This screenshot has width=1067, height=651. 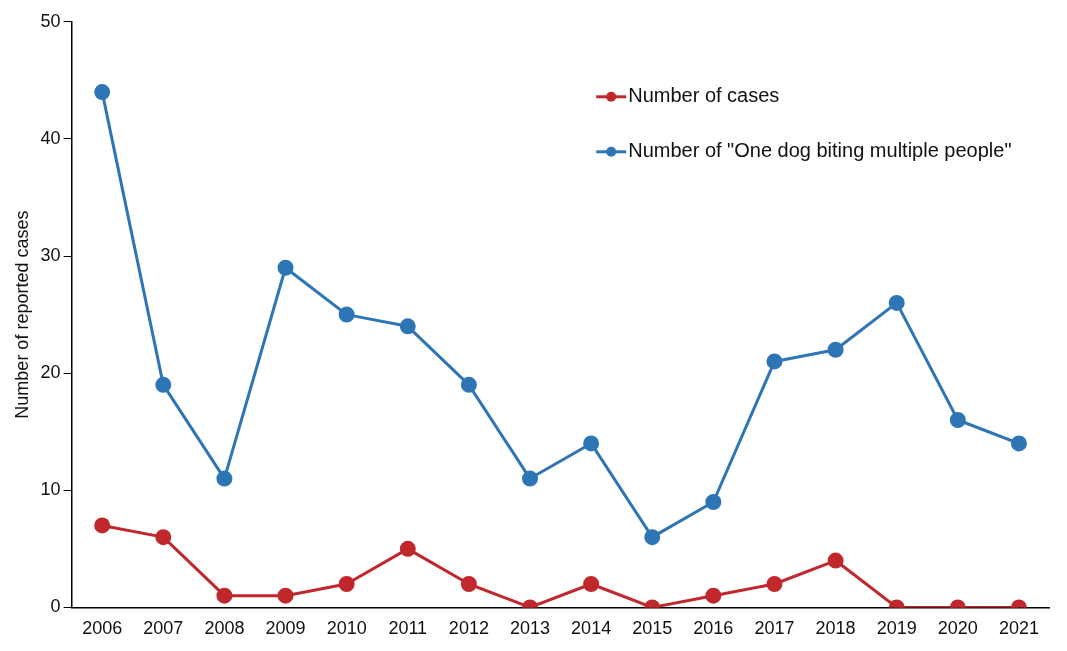 I want to click on x-tick-label: 2017, so click(x=774, y=628).